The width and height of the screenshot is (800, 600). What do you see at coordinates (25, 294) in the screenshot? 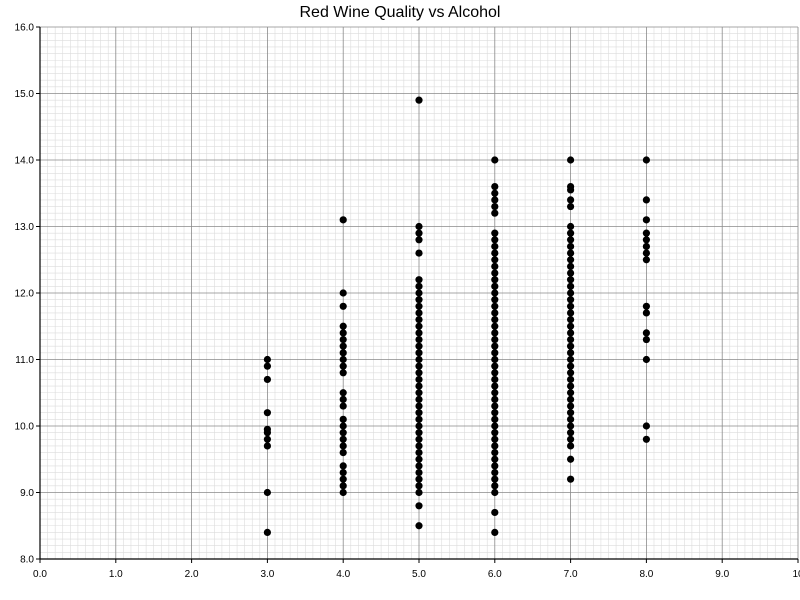
I see `y-tick-label: 12.0` at bounding box center [25, 294].